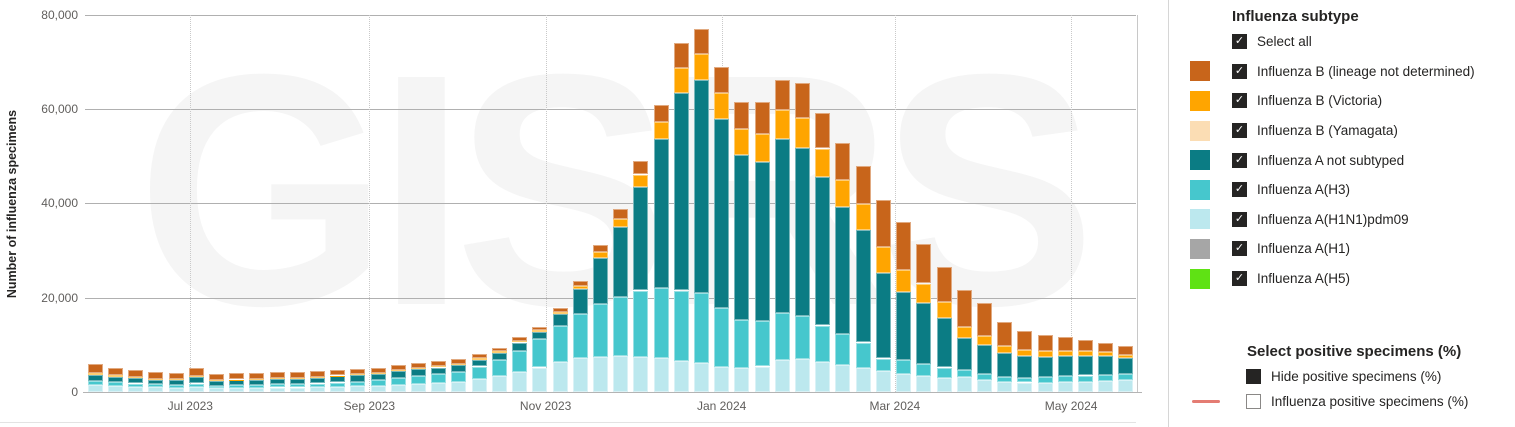 This screenshot has height=427, width=1515. I want to click on legend-item-a-not-subtyped: ✓ Influenza A not subtyped, so click(1350, 160).